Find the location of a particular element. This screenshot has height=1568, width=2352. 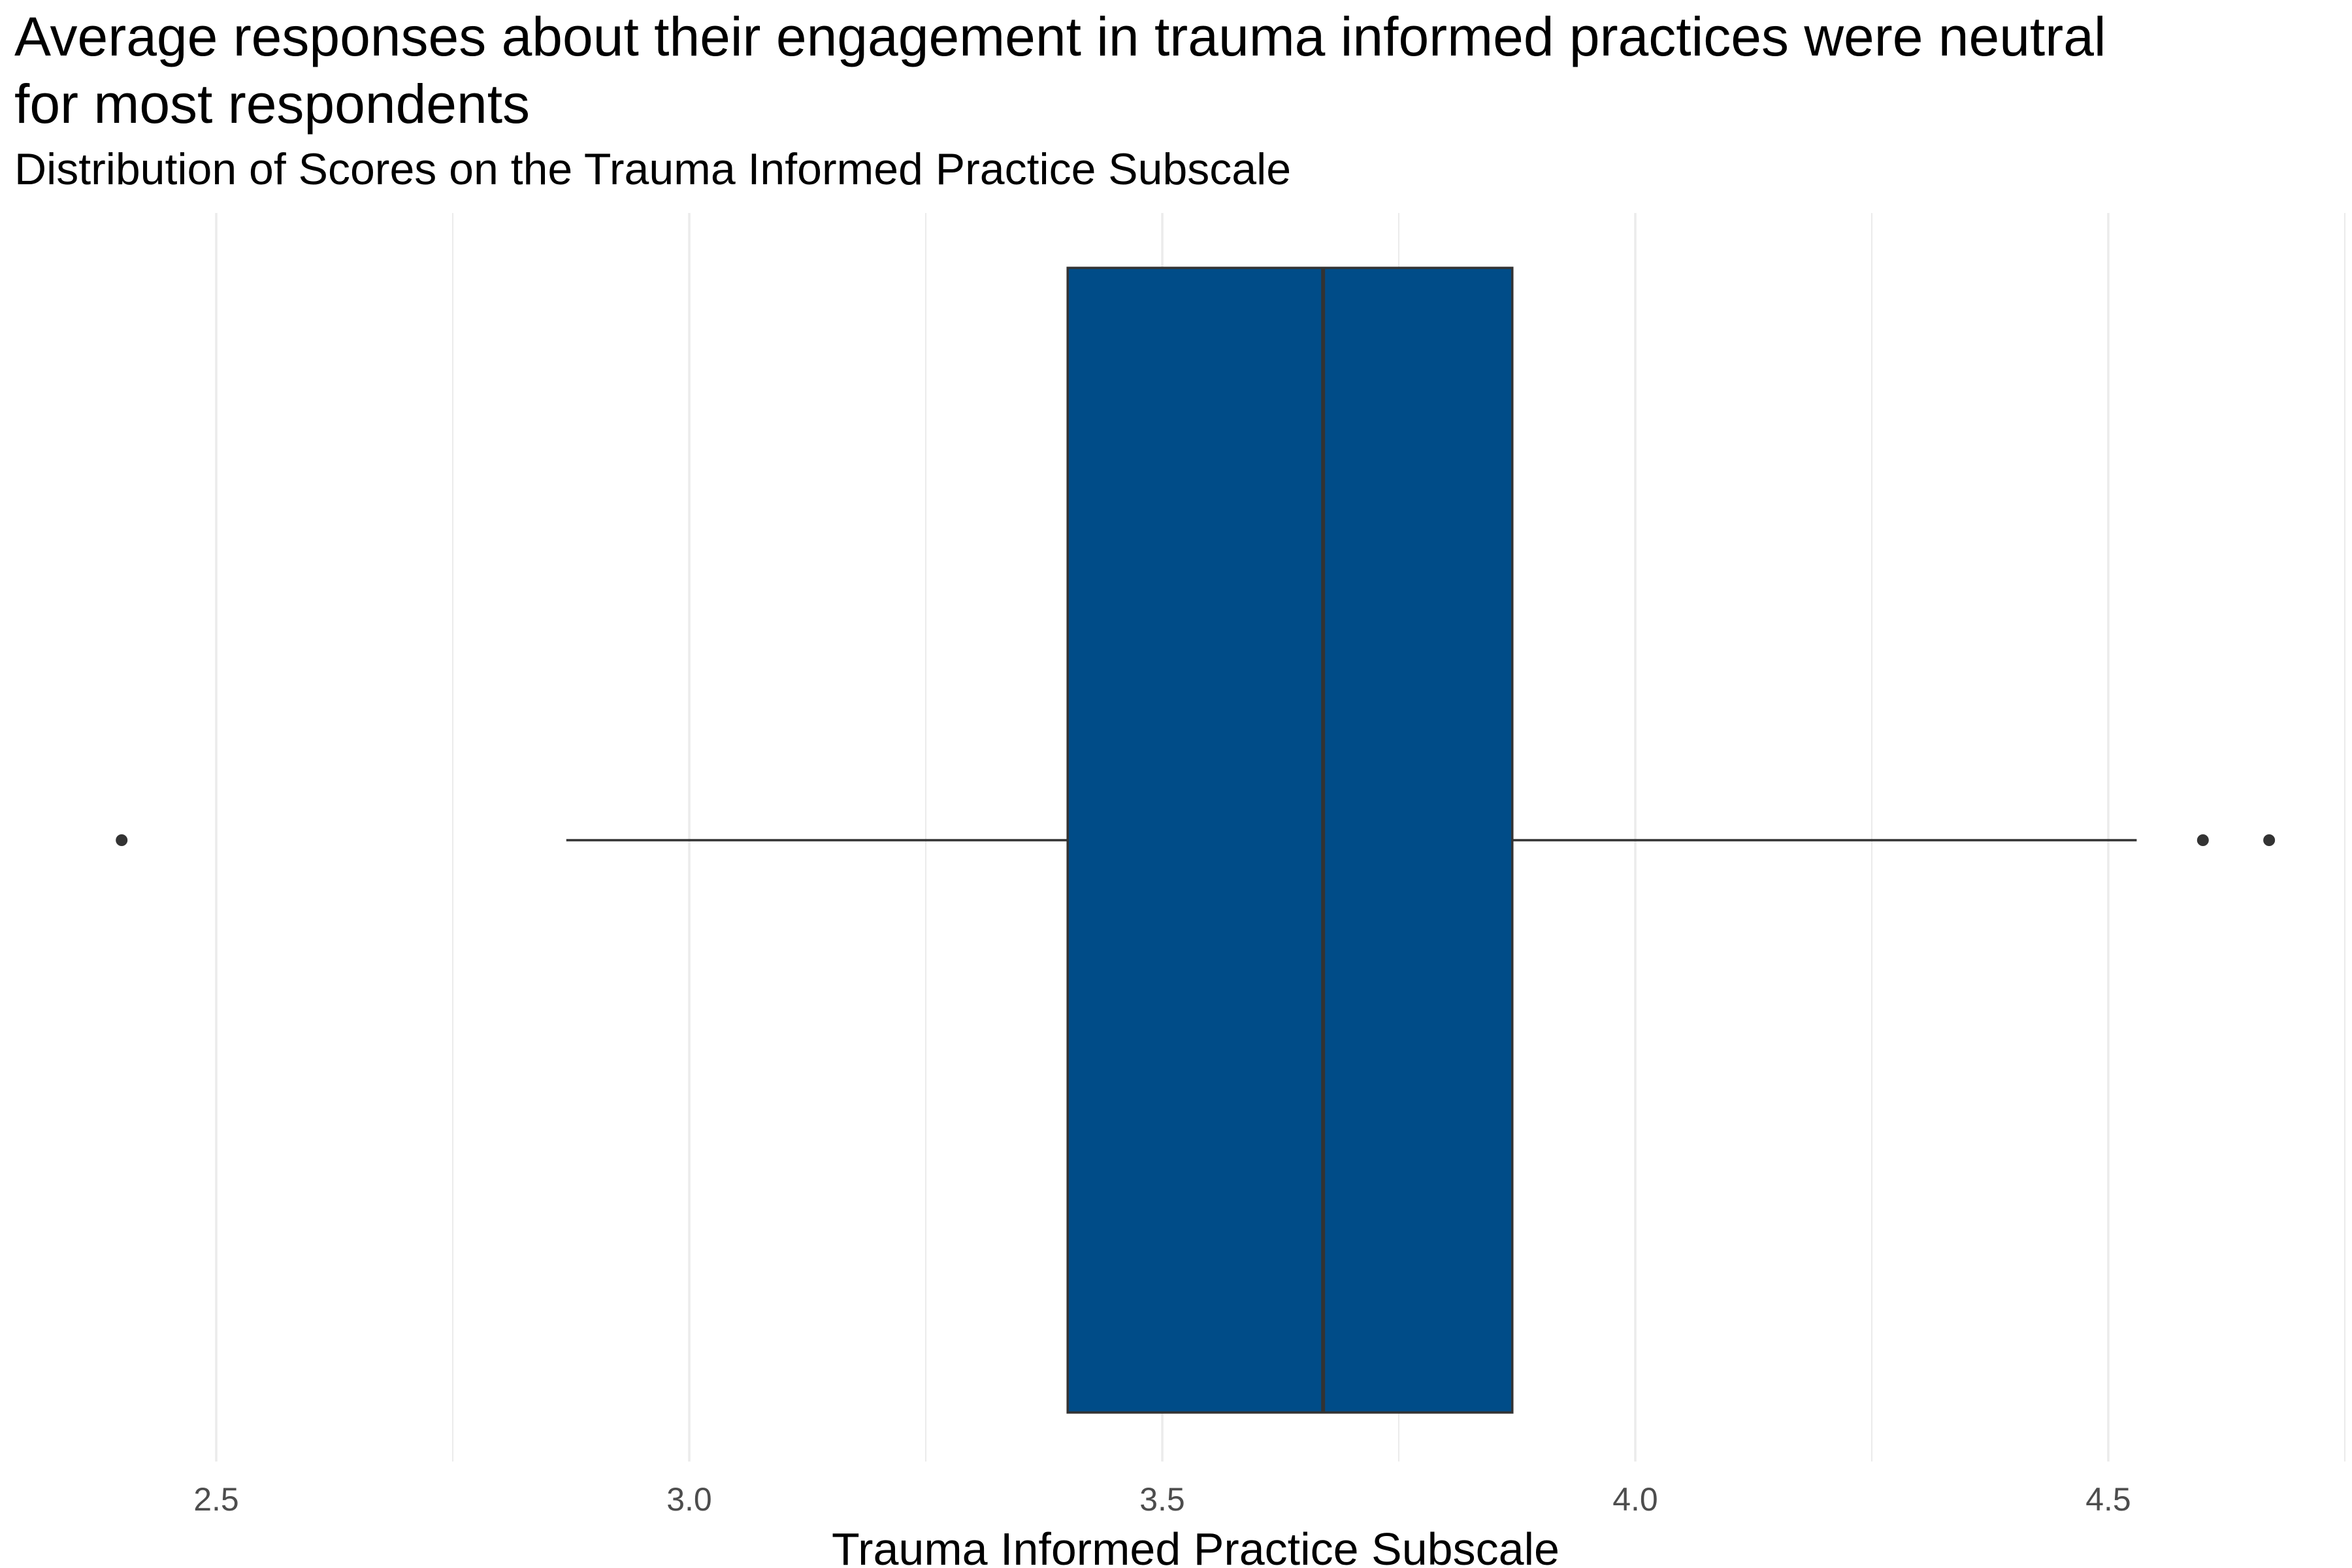

x-tick-label: 4.5 is located at coordinates (2108, 1499).